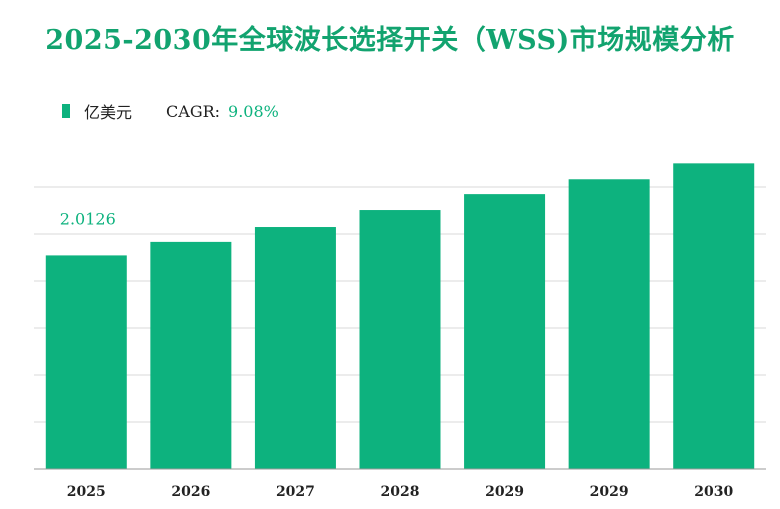  Describe the element at coordinates (390, 40) in the screenshot. I see `chart-title: 2025-2030年全球波长选择开关（WSS)市场规模分析` at that location.